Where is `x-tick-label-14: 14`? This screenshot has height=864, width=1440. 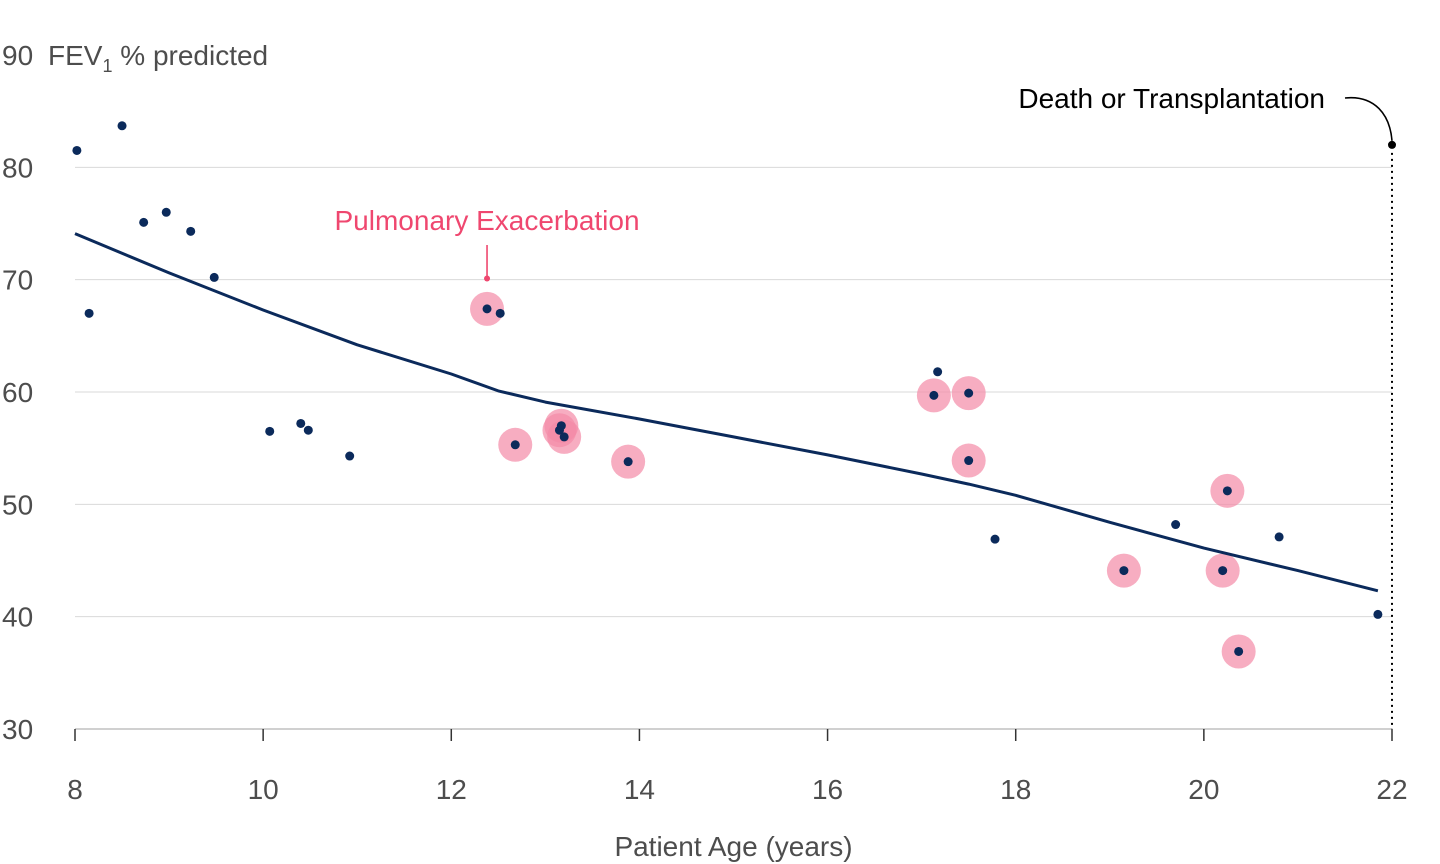 x-tick-label-14: 14 is located at coordinates (639, 789).